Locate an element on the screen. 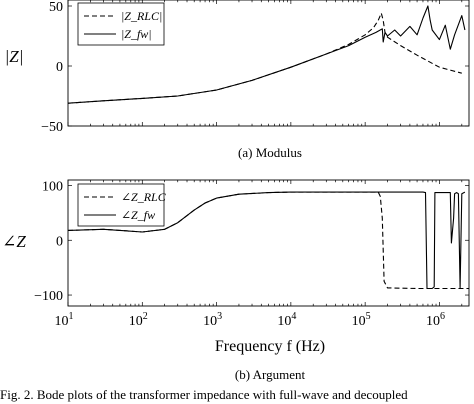 This screenshot has width=474, height=404. argument-ylabel: ∠Z is located at coordinates (14, 241).